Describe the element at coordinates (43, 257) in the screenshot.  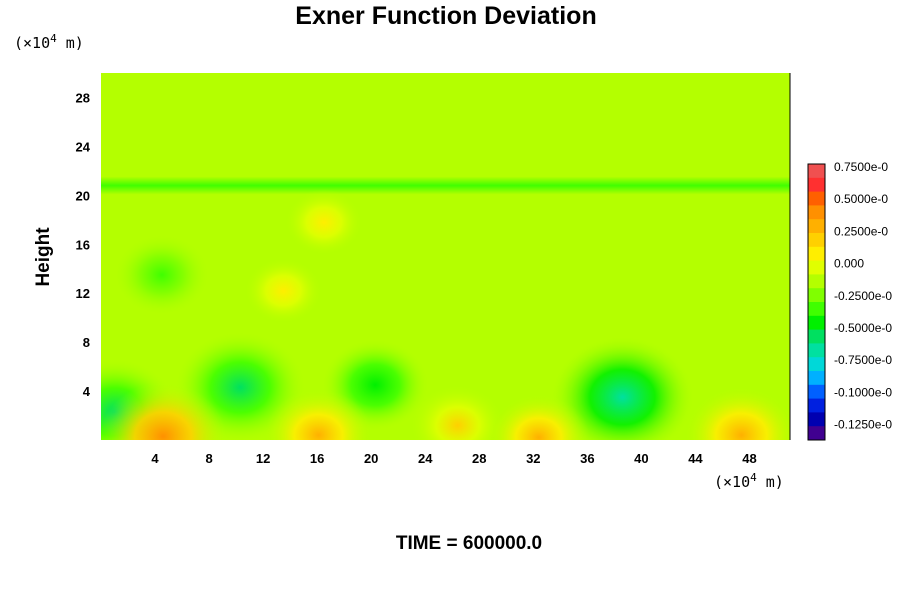
I see `y-axis-label: Height` at that location.